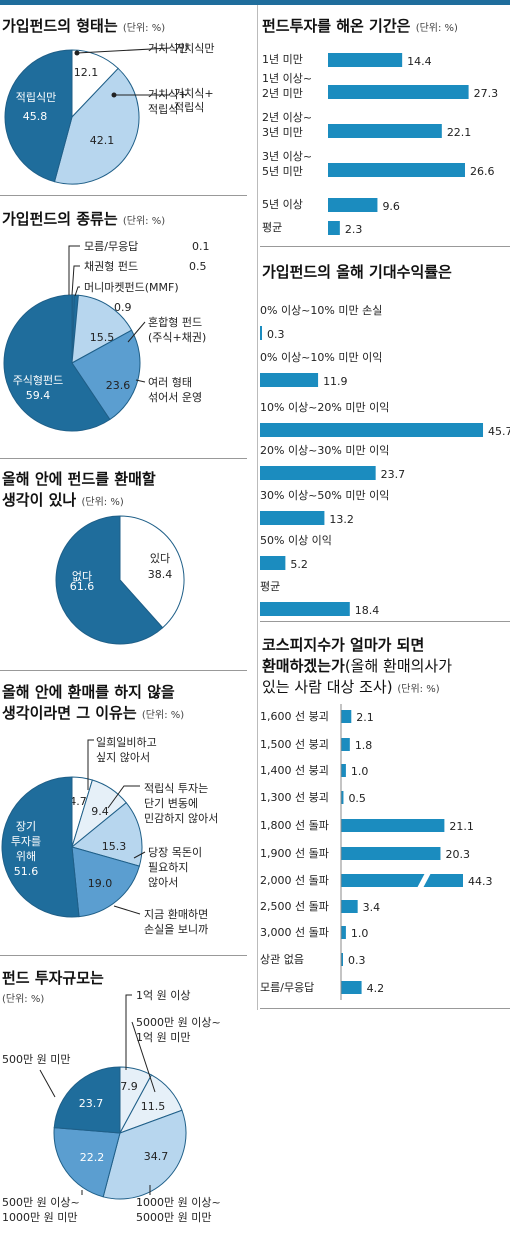 The image size is (510, 1240). What do you see at coordinates (282, 204) in the screenshot?
I see `bar1-category-label: 5년 이상` at bounding box center [282, 204].